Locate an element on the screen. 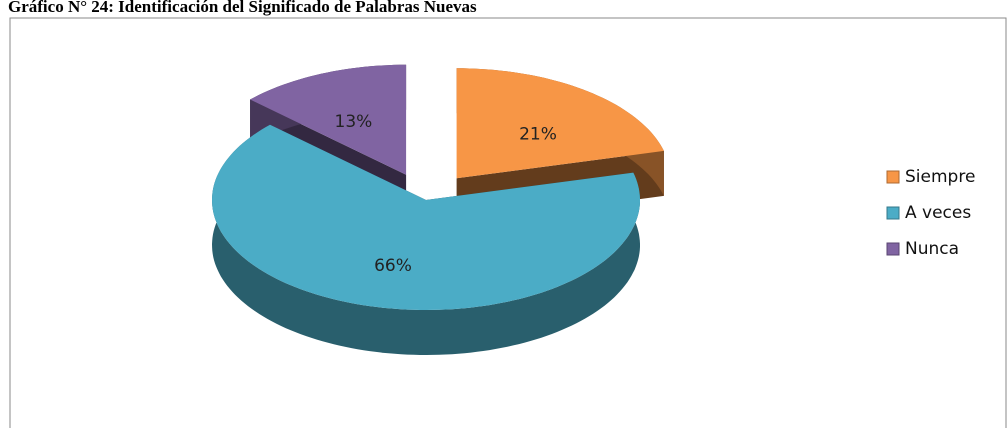 The width and height of the screenshot is (1007, 428). data-label: 13% is located at coordinates (354, 122).